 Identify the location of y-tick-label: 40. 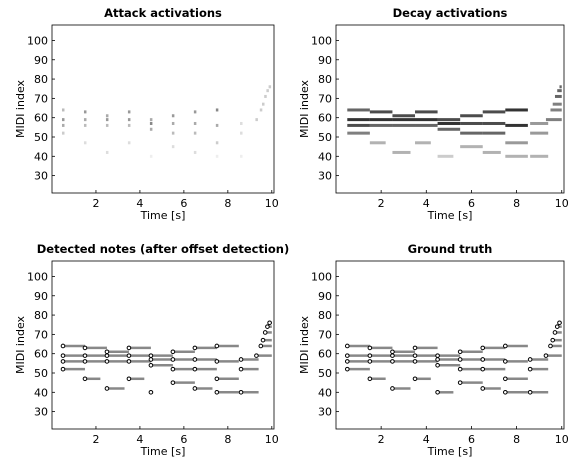
(41, 392).